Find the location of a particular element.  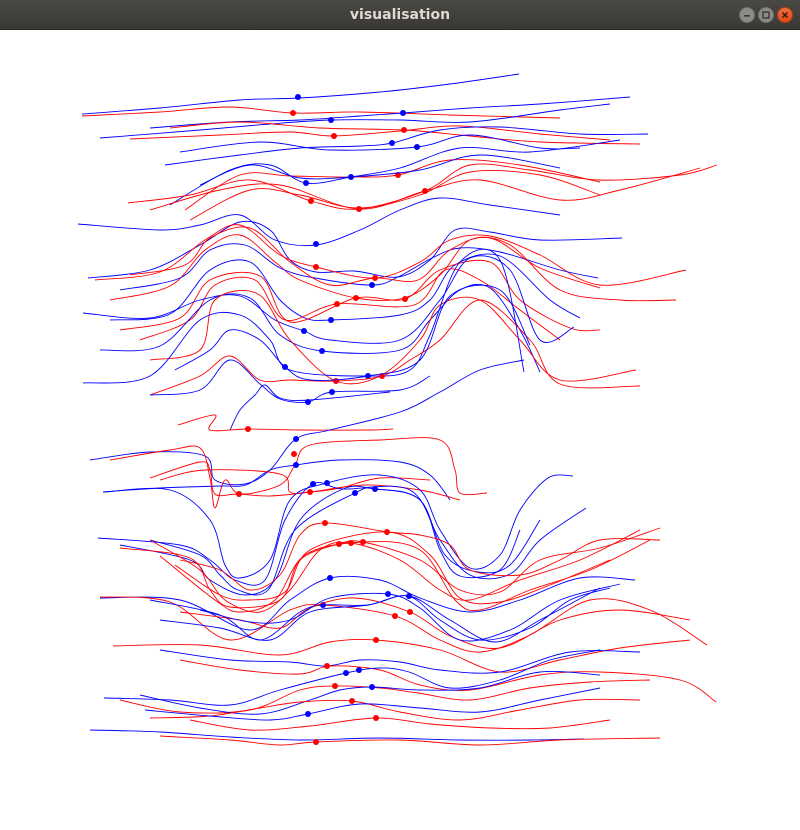

close-button is located at coordinates (785, 15).